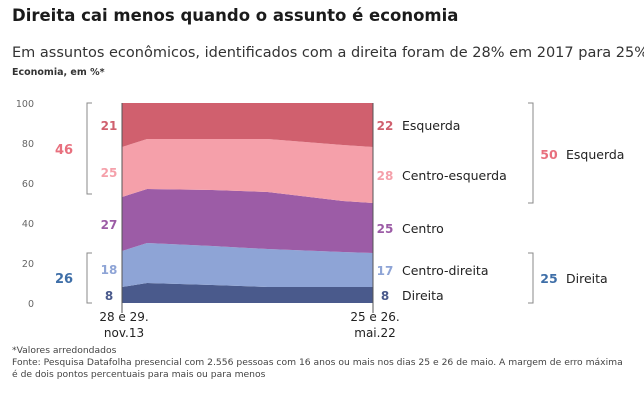 The width and height of the screenshot is (644, 400). I want to click on y-tick-label: 100, so click(25, 104).